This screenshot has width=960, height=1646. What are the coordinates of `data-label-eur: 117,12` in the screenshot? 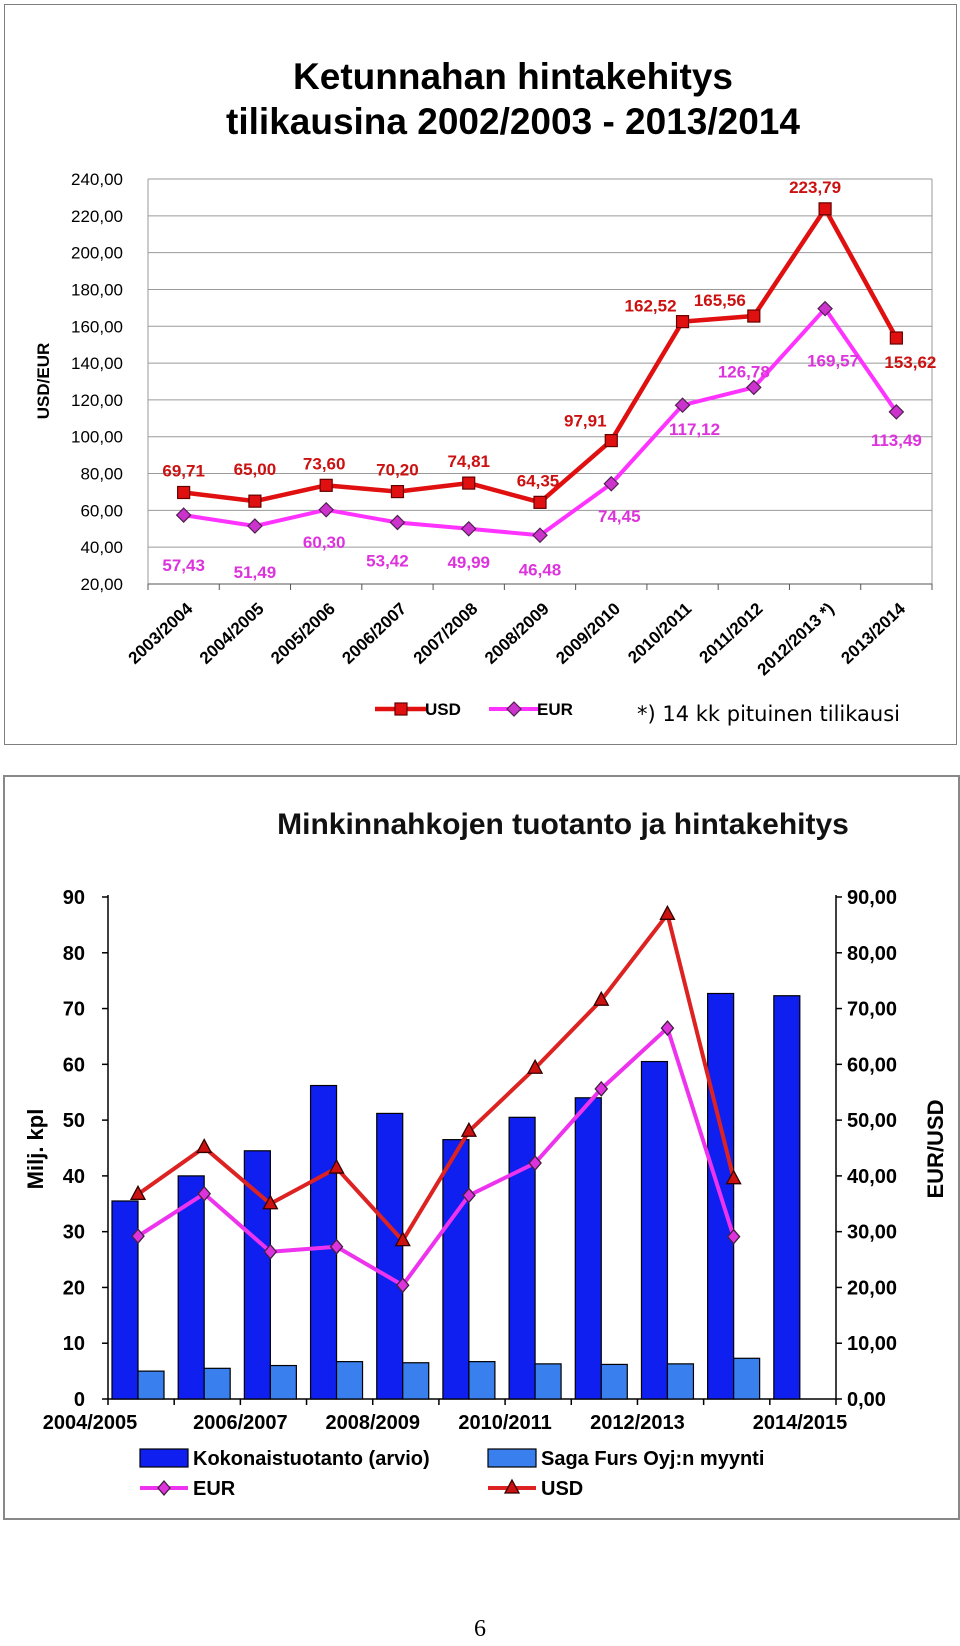 It's located at (694, 429).